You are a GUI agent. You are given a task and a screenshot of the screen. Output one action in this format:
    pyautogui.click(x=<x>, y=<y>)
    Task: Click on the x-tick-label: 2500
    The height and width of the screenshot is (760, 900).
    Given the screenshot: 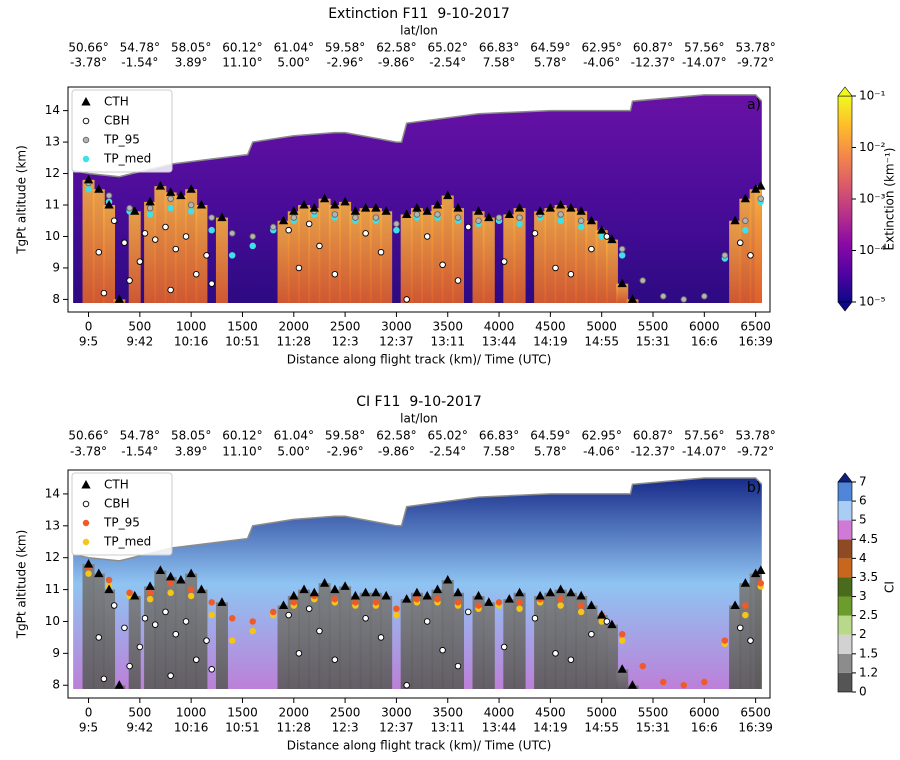 What is the action you would take?
    pyautogui.click(x=345, y=327)
    